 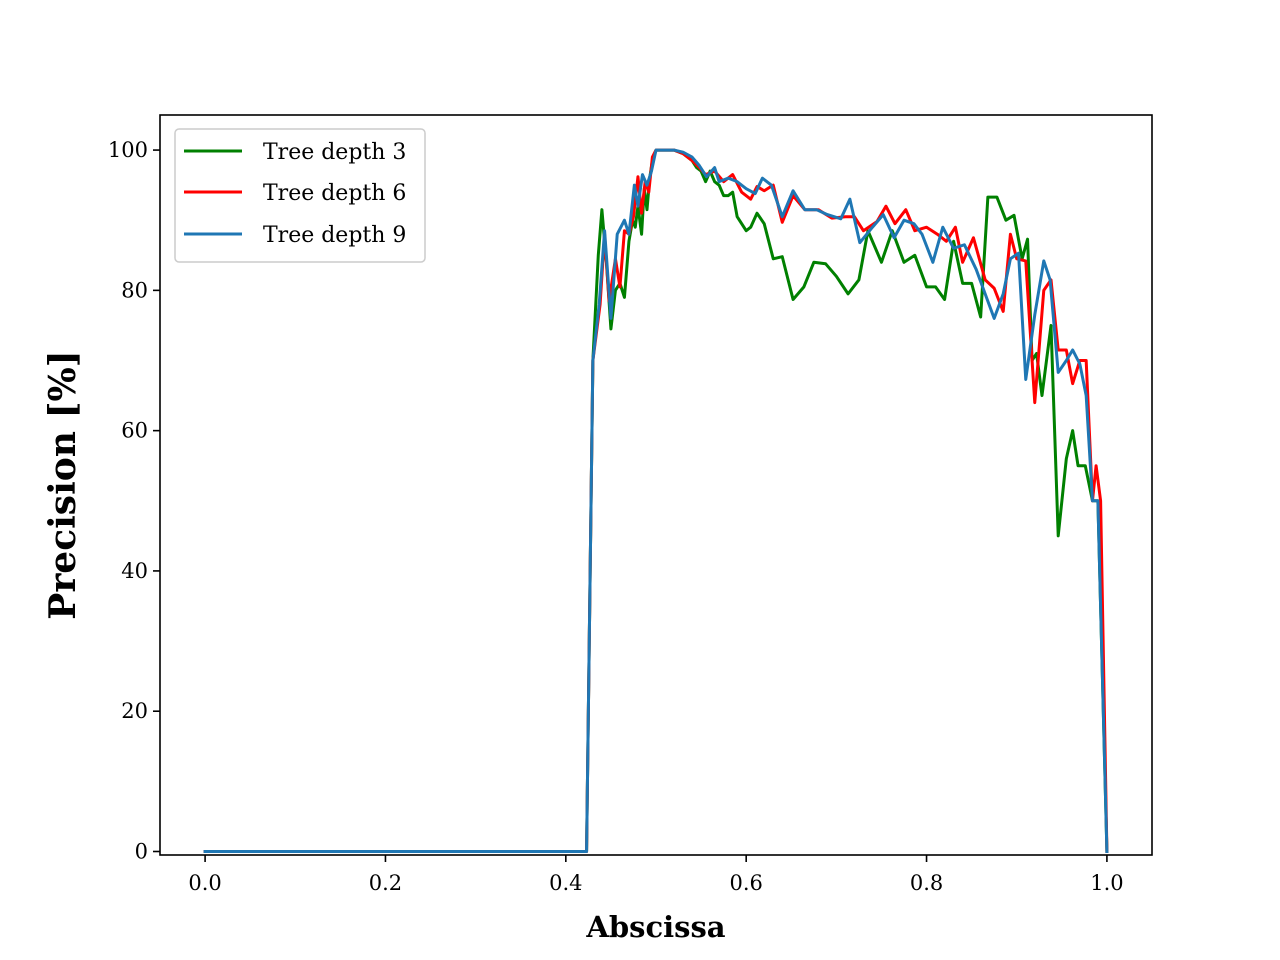 What do you see at coordinates (128, 150) in the screenshot?
I see `y-tick-label: 100` at bounding box center [128, 150].